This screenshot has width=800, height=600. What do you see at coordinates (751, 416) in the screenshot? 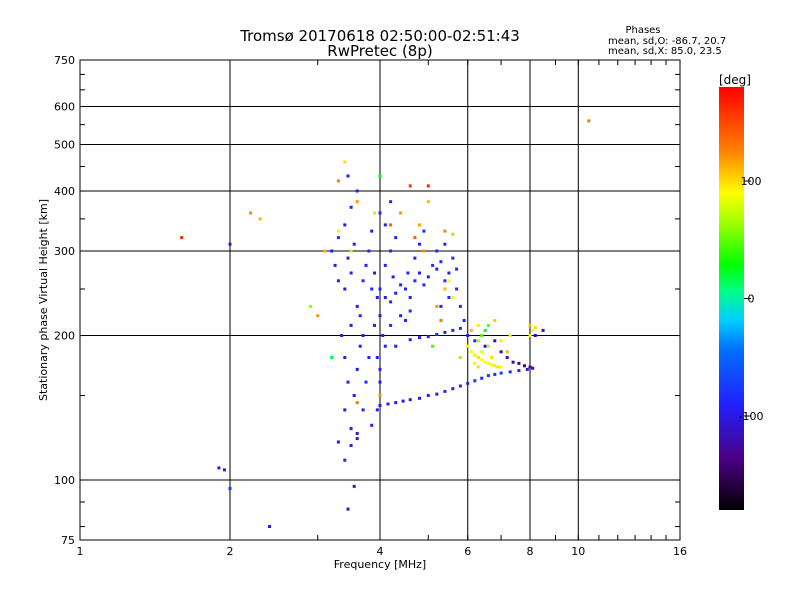
I see `colorbar-tick-label: -100` at bounding box center [751, 416].